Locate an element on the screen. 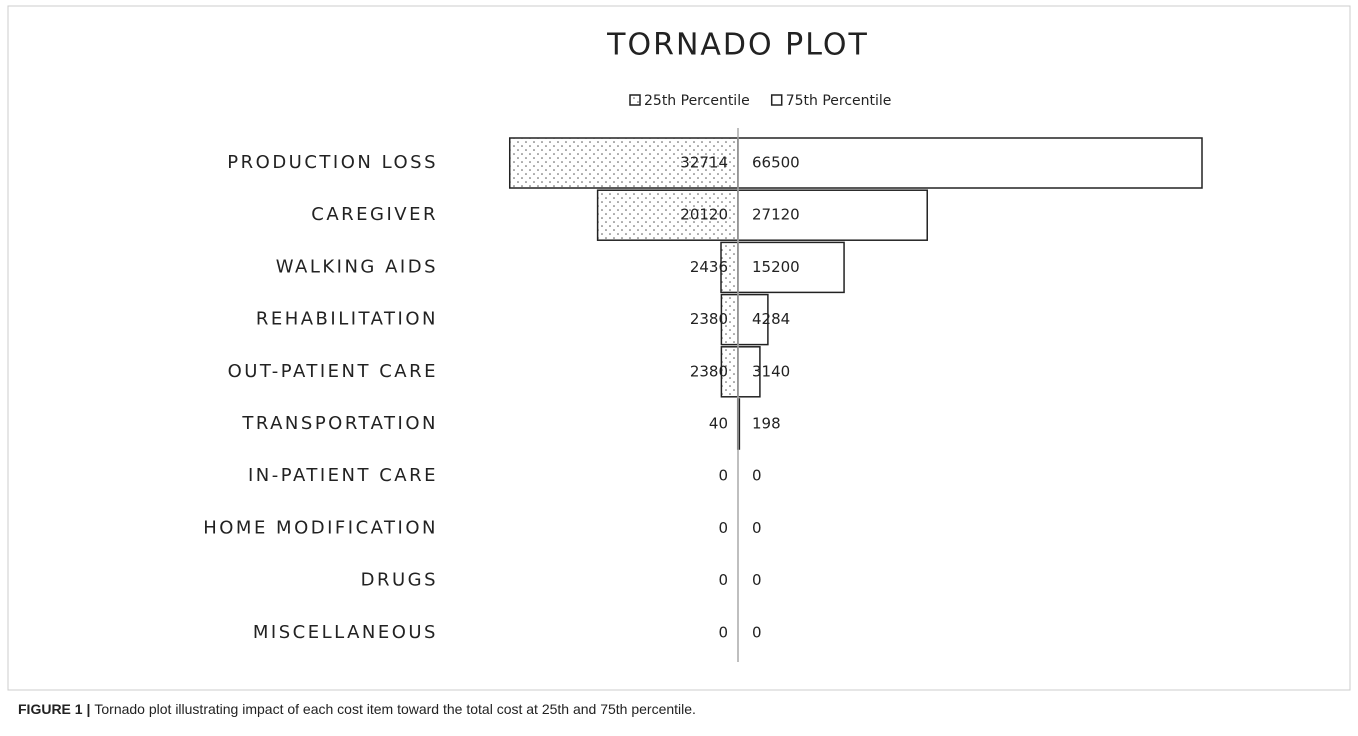 The width and height of the screenshot is (1358, 736). data-label: 4284 is located at coordinates (771, 319).